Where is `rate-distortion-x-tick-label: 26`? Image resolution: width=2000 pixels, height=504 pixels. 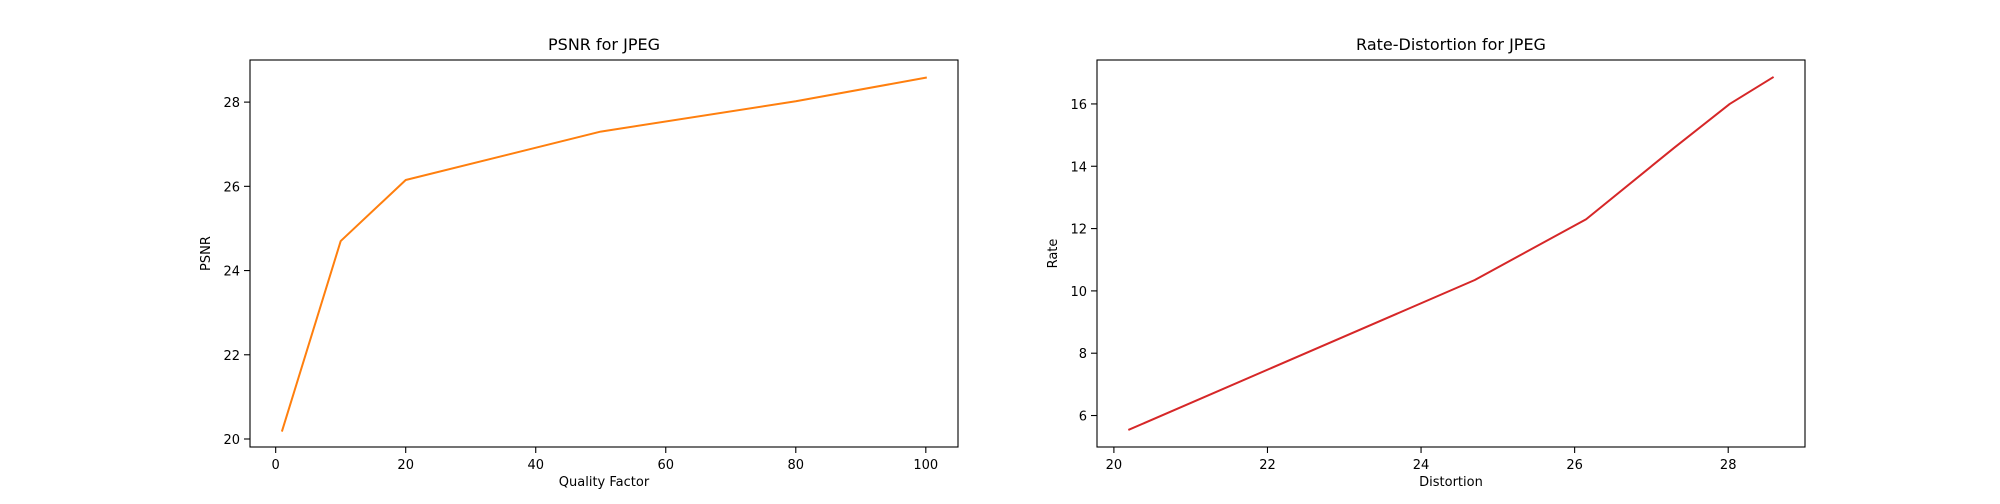
rate-distortion-x-tick-label: 26 is located at coordinates (1574, 465).